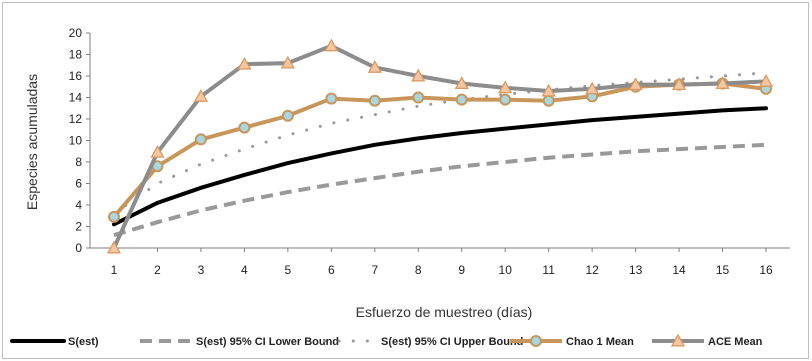 This screenshot has height=361, width=812. I want to click on y-tick-label: 0, so click(78, 248).